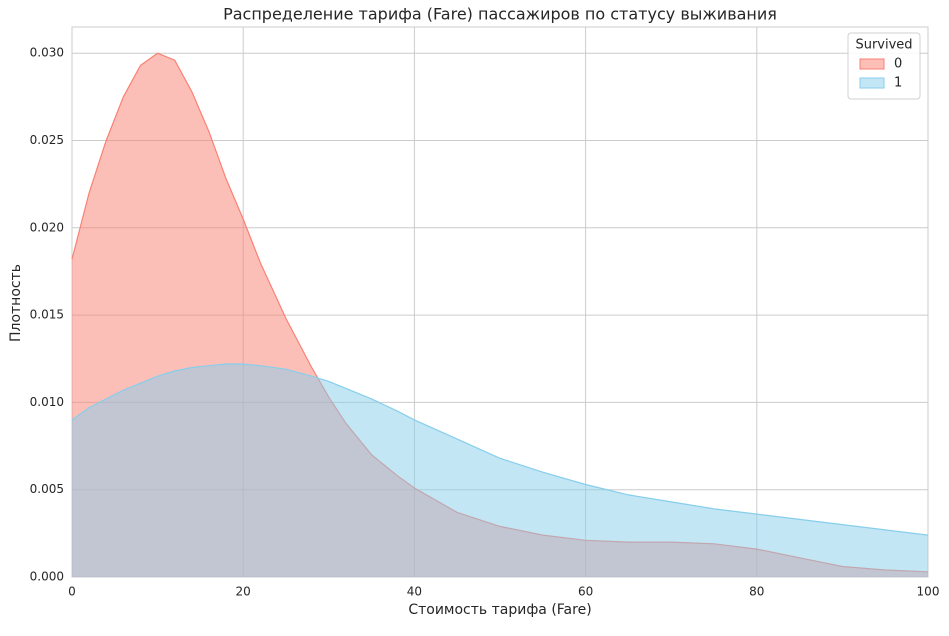 The image size is (949, 636). What do you see at coordinates (47, 315) in the screenshot?
I see `y-tick-label: 0.015` at bounding box center [47, 315].